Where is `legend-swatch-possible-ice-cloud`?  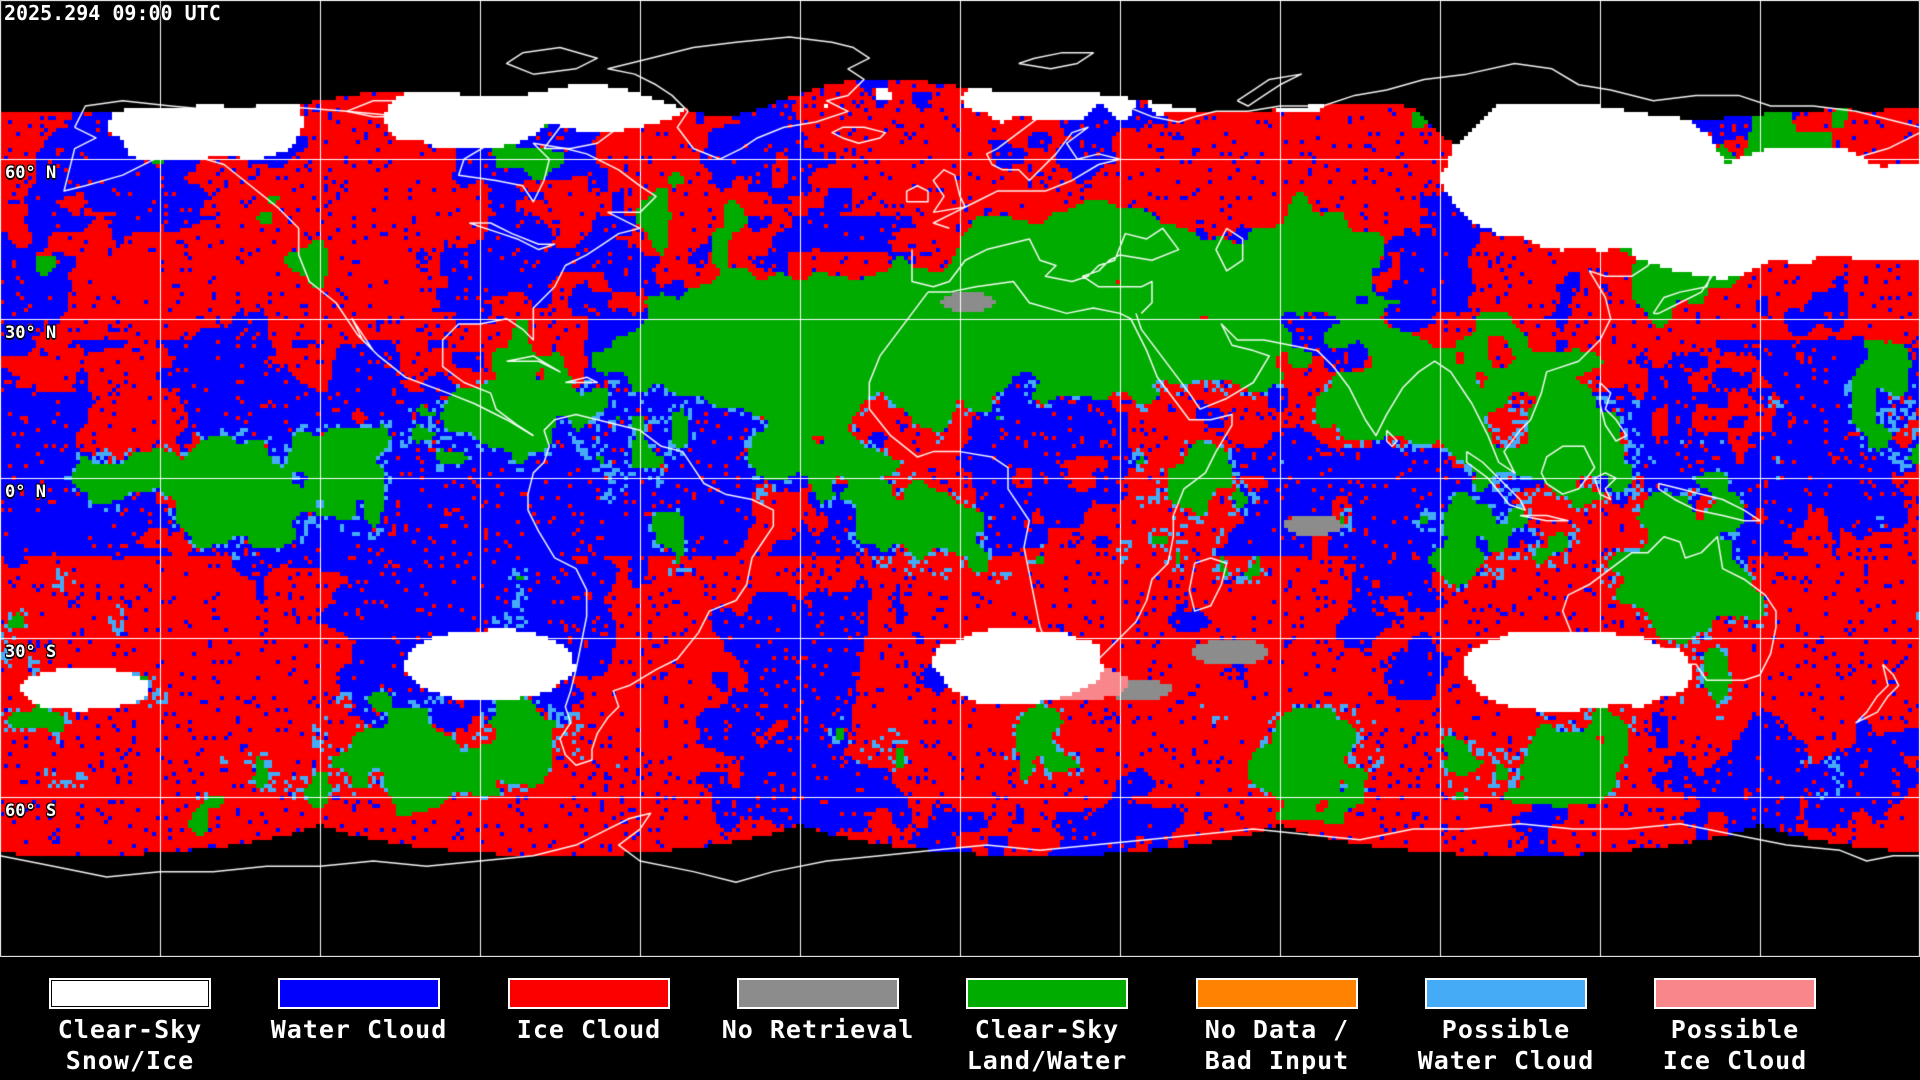 legend-swatch-possible-ice-cloud is located at coordinates (1735, 993).